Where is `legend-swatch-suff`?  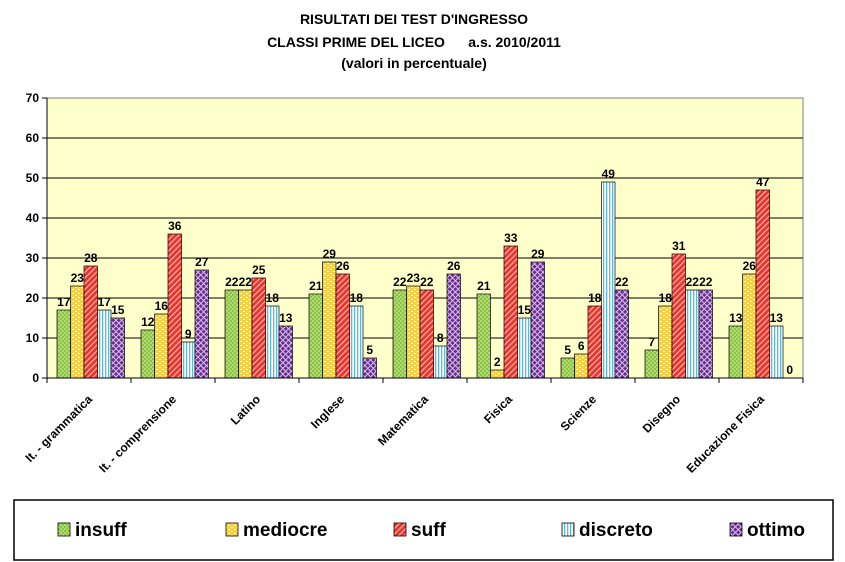 legend-swatch-suff is located at coordinates (400, 529).